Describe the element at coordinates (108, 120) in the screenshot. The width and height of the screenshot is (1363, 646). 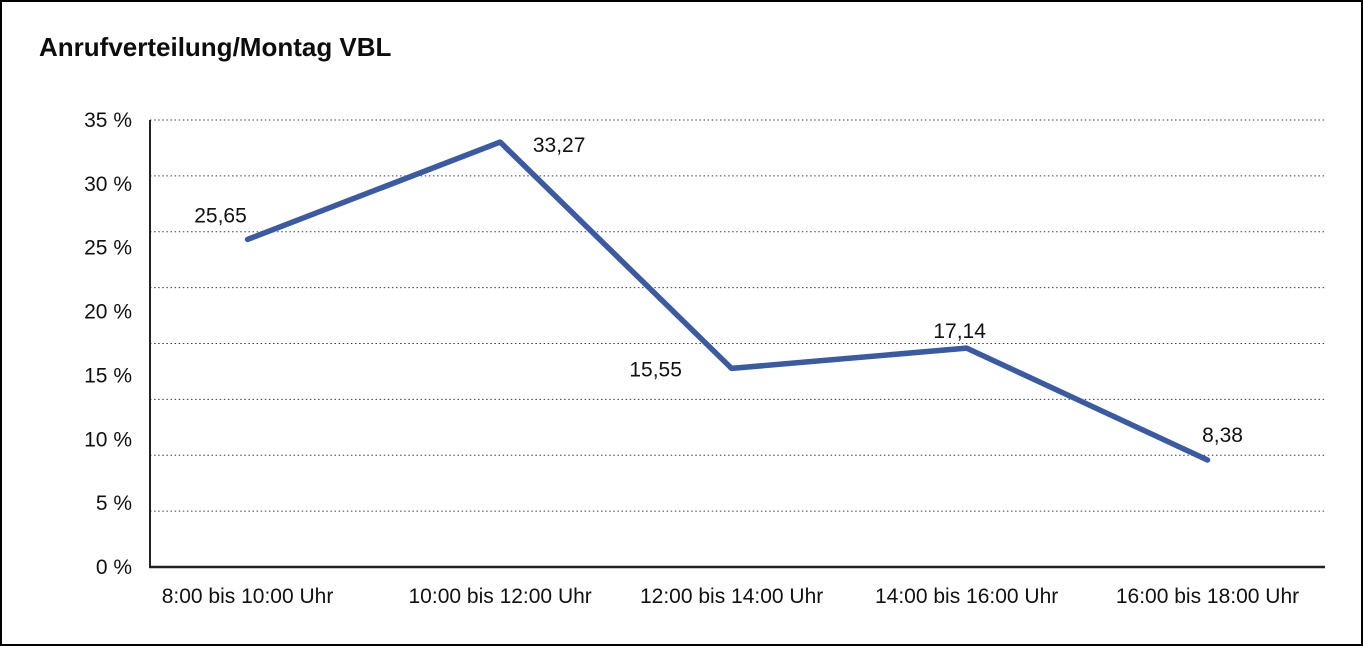
I see `y-tick-label: 35 %` at that location.